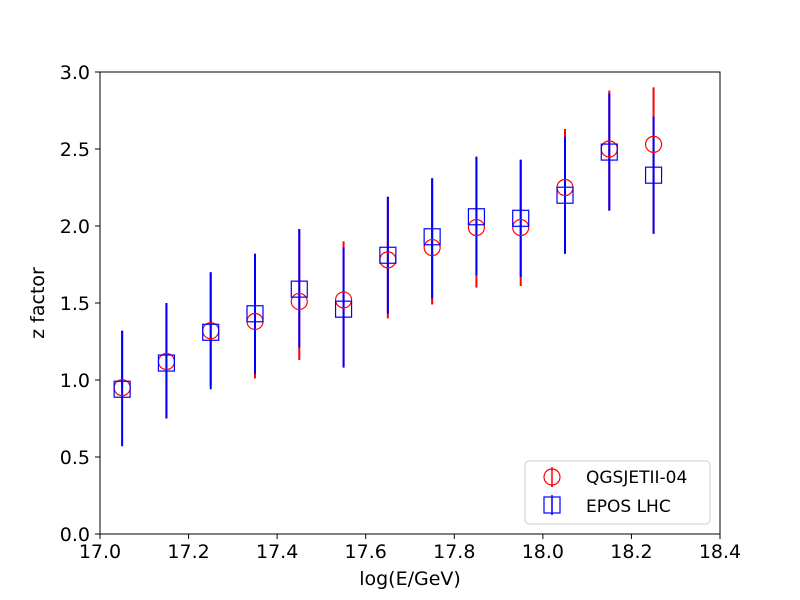 Image resolution: width=800 pixels, height=600 pixels. I want to click on y-tick-label: 2.5, so click(75, 150).